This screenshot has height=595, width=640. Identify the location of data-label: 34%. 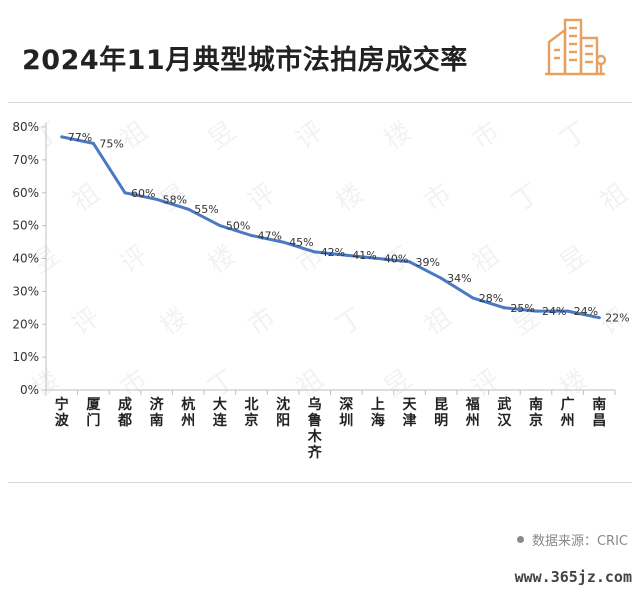
(459, 278).